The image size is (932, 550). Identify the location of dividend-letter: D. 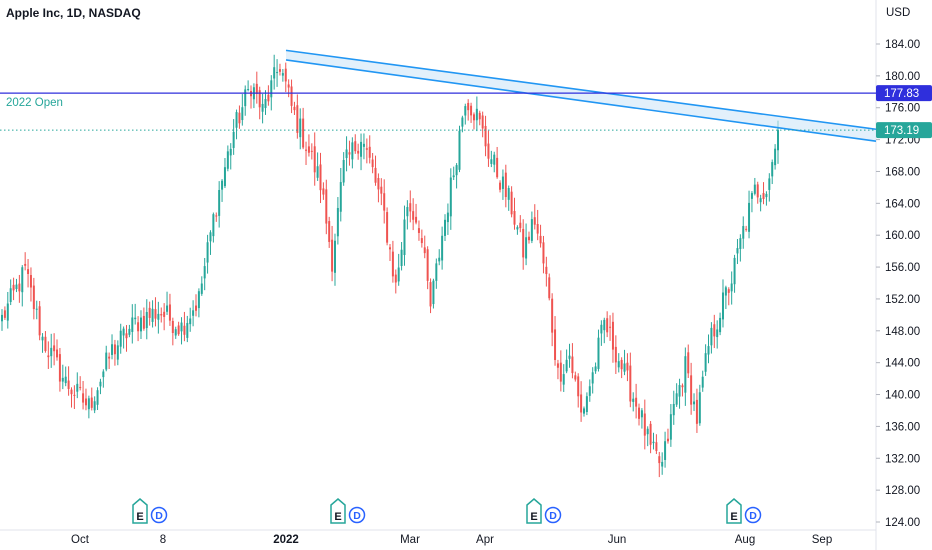
(553, 516).